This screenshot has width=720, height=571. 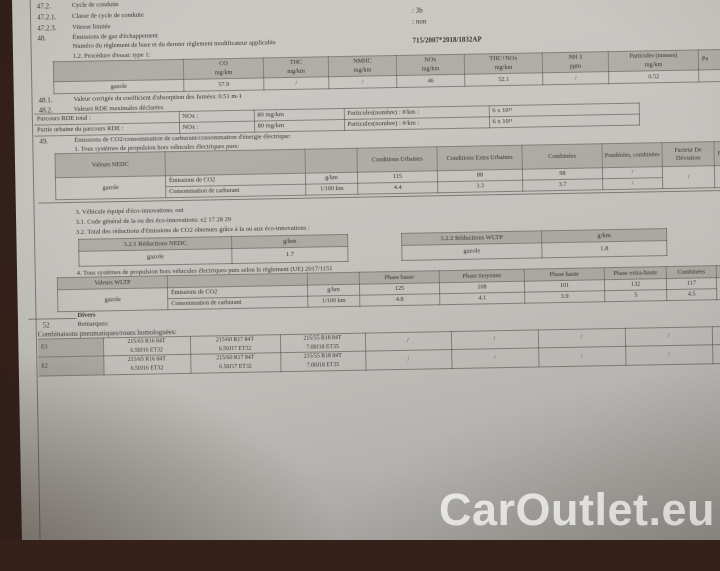 What do you see at coordinates (503, 79) in the screenshot?
I see `cell-value: 52.1` at bounding box center [503, 79].